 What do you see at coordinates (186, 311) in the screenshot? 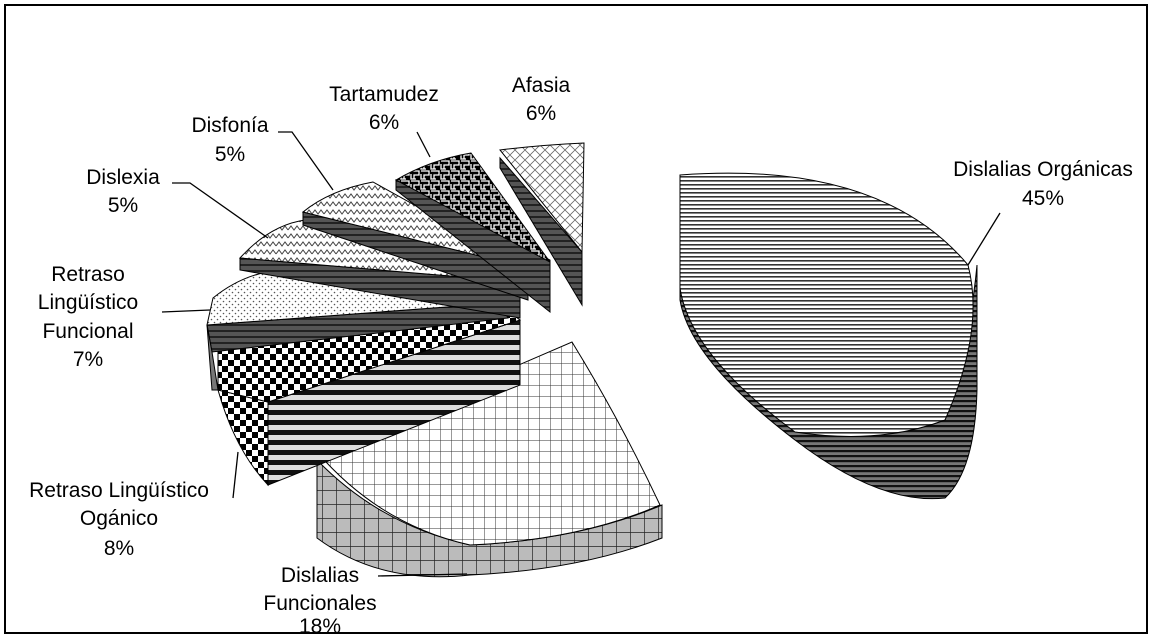
I see `leader-retraso-funcional` at bounding box center [186, 311].